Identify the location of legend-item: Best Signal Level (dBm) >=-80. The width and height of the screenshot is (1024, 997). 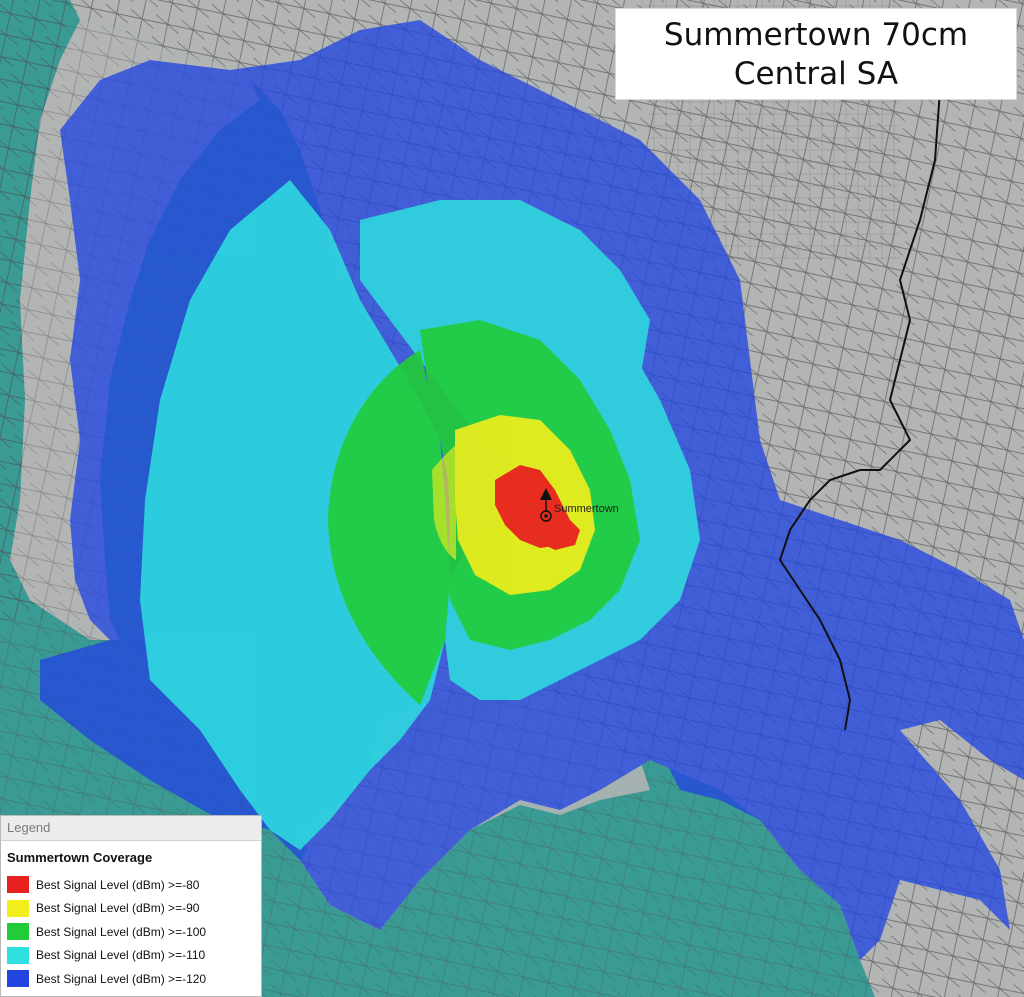
(131, 885).